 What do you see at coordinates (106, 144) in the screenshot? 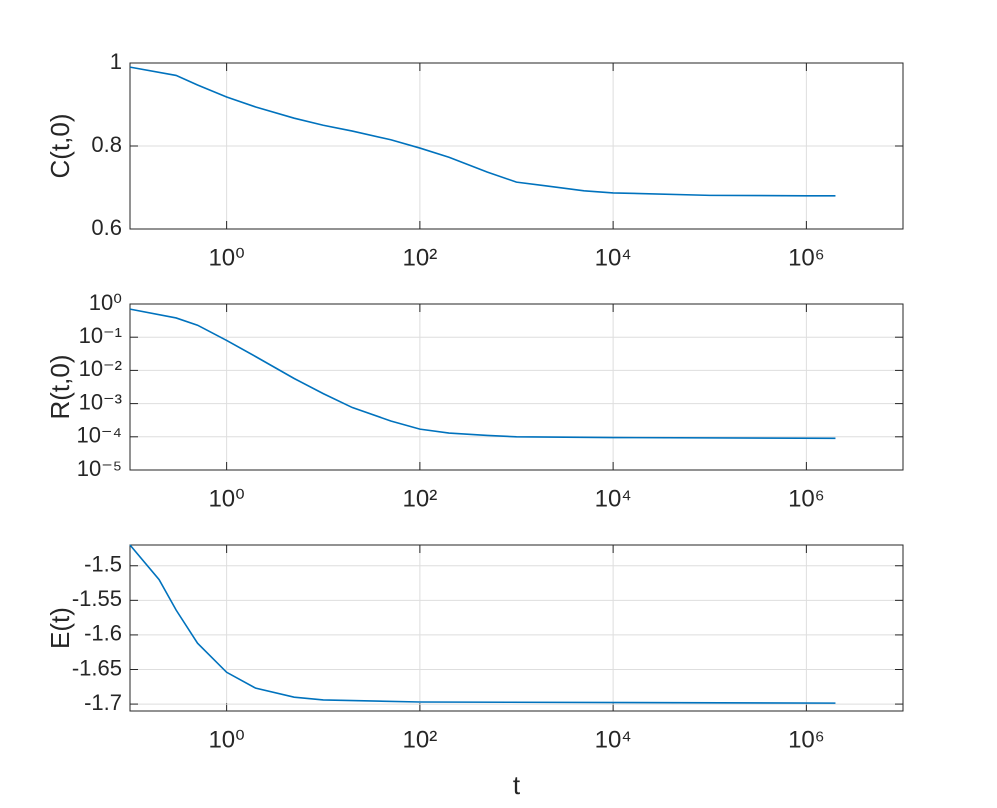
I see `y-tick-label: 0.8` at bounding box center [106, 144].